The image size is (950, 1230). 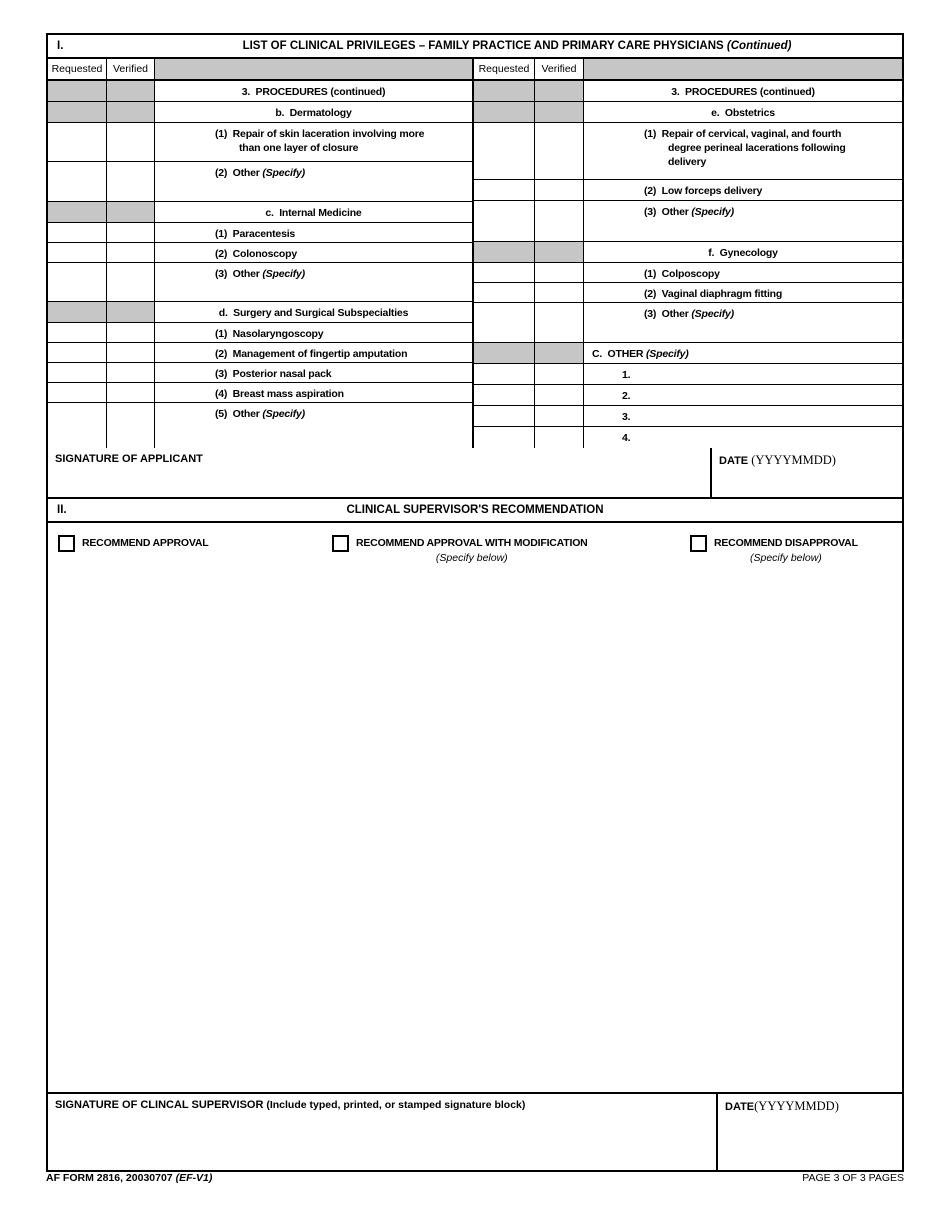 I want to click on procedure-label: b. Dermatology, so click(x=313, y=113).